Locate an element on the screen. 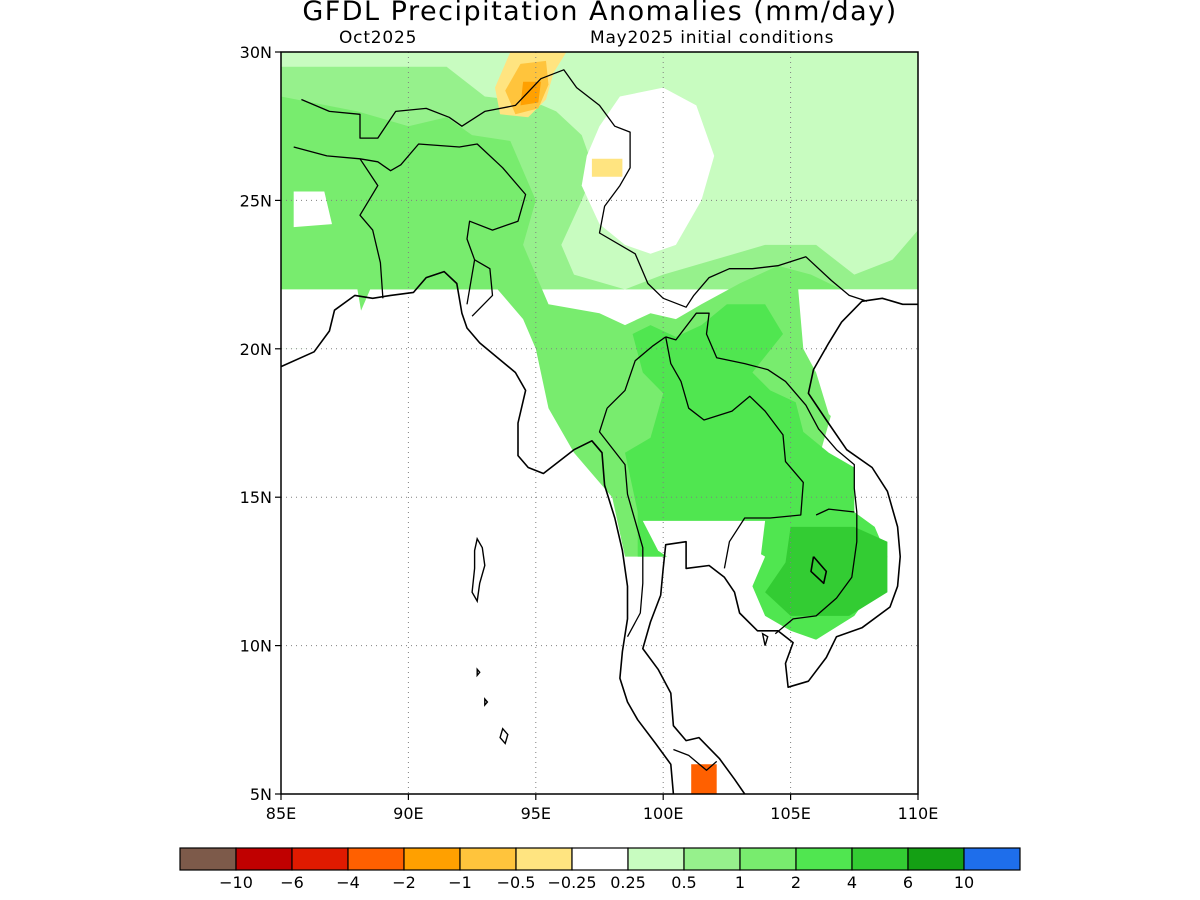  lat-tick-label: 15N is located at coordinates (256, 497).